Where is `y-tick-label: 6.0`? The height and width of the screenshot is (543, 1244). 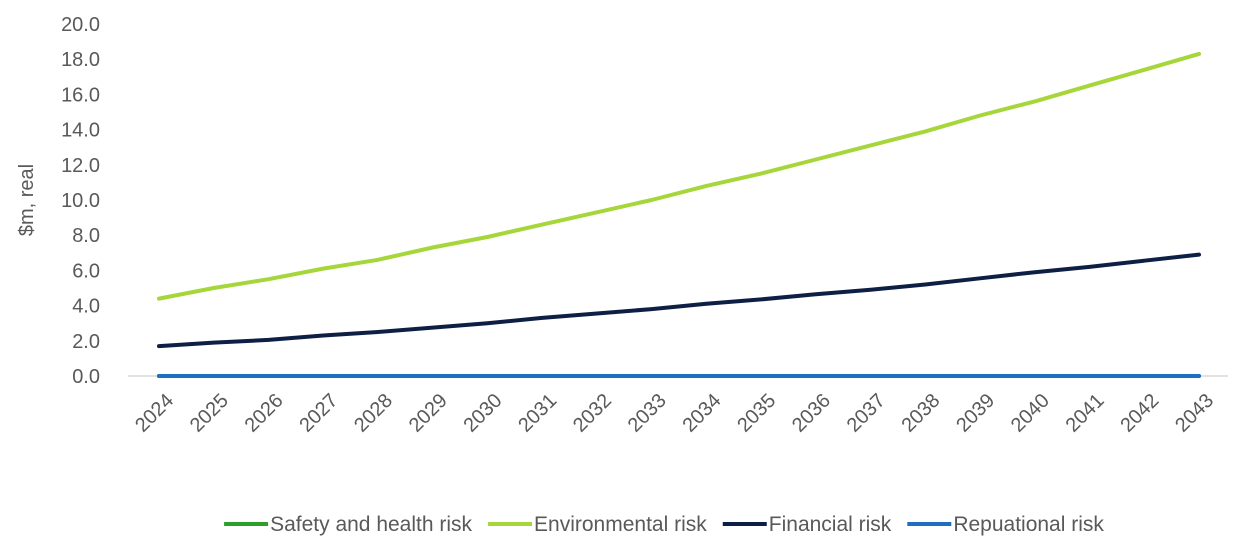 y-tick-label: 6.0 is located at coordinates (86, 271).